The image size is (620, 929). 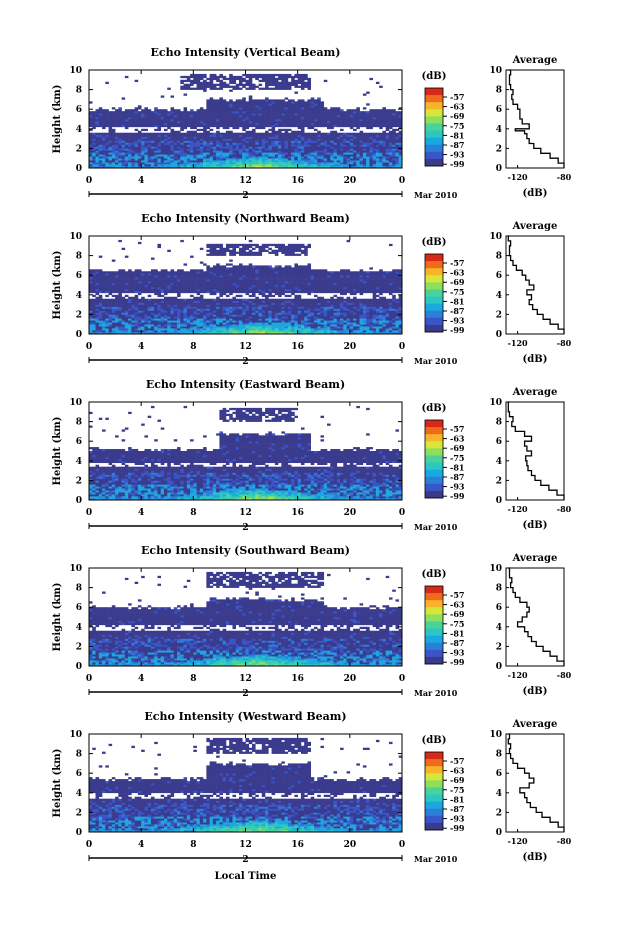 What do you see at coordinates (499, 91) in the screenshot?
I see `avg-y-tick-label: 8` at bounding box center [499, 91].